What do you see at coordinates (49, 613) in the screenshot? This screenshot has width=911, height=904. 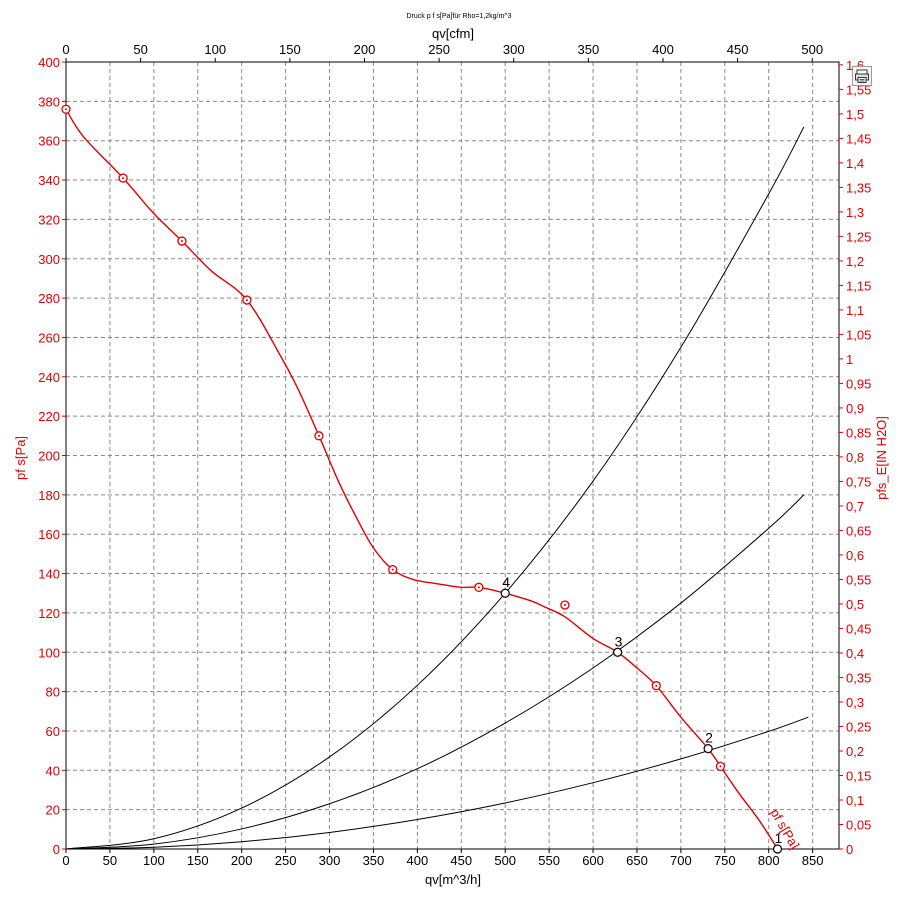 I see `y-tick-label: 120` at bounding box center [49, 613].